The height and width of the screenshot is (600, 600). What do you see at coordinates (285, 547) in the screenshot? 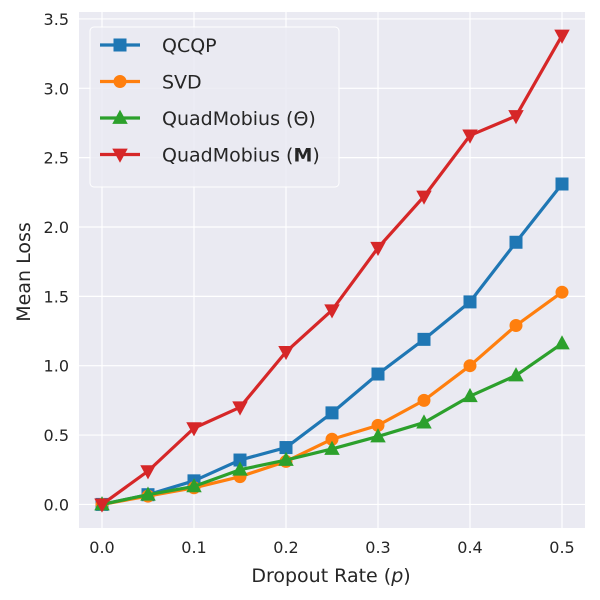
I see `x-tick-label: 0.2` at bounding box center [285, 547].